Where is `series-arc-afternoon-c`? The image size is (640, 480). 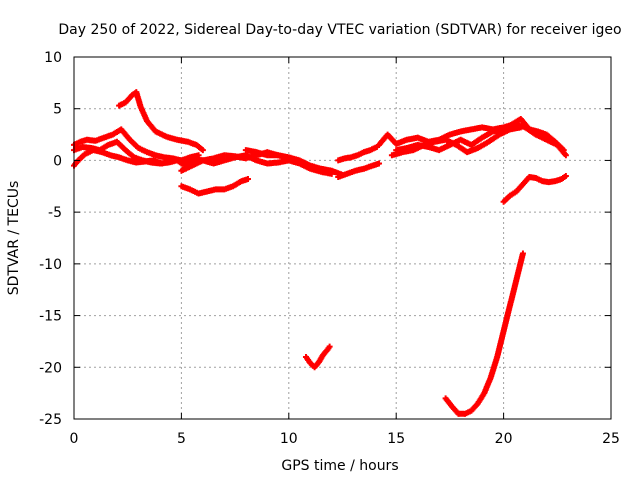 series-arc-afternoon-c is located at coordinates (456, 141).